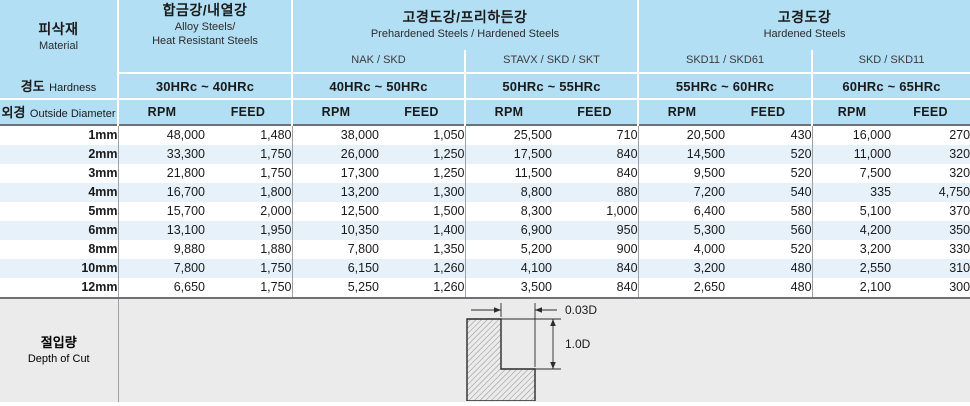 This screenshot has height=406, width=970. I want to click on metric-header-5: FEED, so click(595, 112).